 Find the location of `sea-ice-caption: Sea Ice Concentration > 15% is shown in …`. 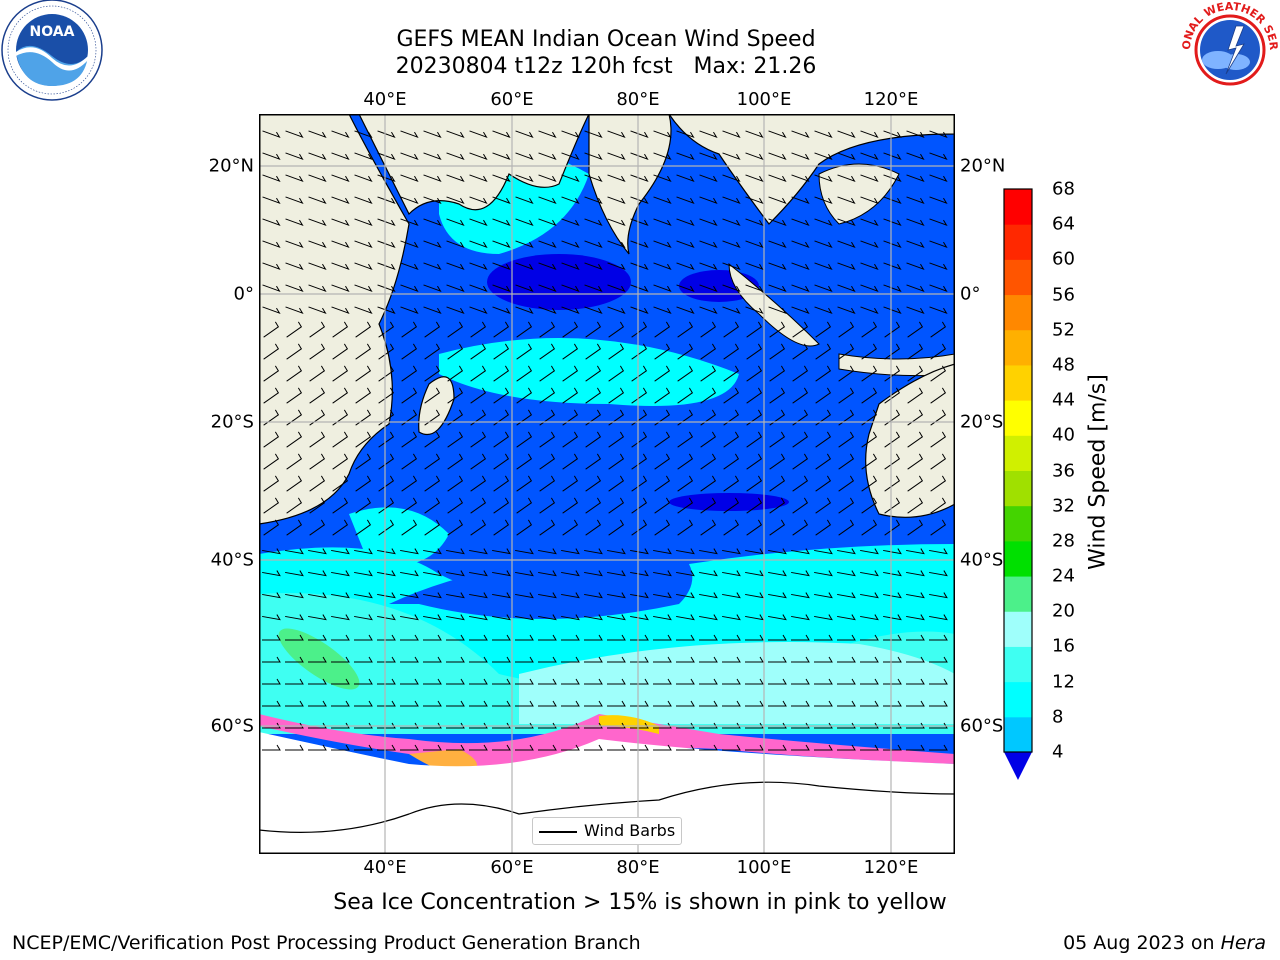

sea-ice-caption: Sea Ice Concentration > 15% is shown in … is located at coordinates (640, 902).